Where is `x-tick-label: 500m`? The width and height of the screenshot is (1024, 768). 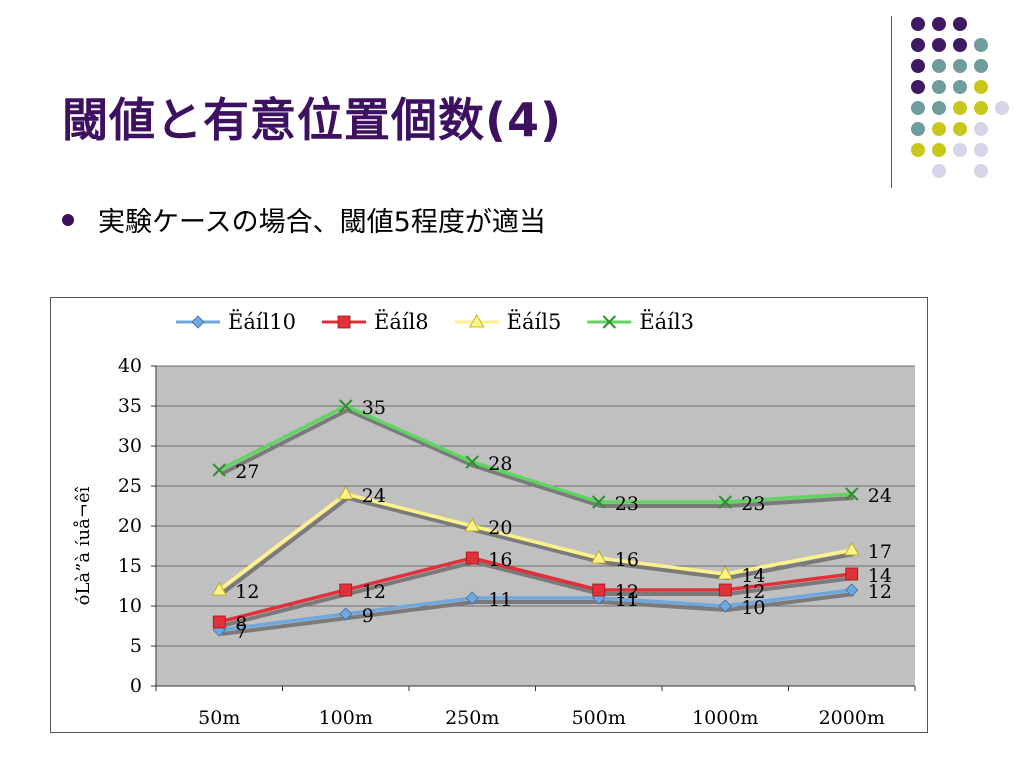
x-tick-label: 500m is located at coordinates (599, 718).